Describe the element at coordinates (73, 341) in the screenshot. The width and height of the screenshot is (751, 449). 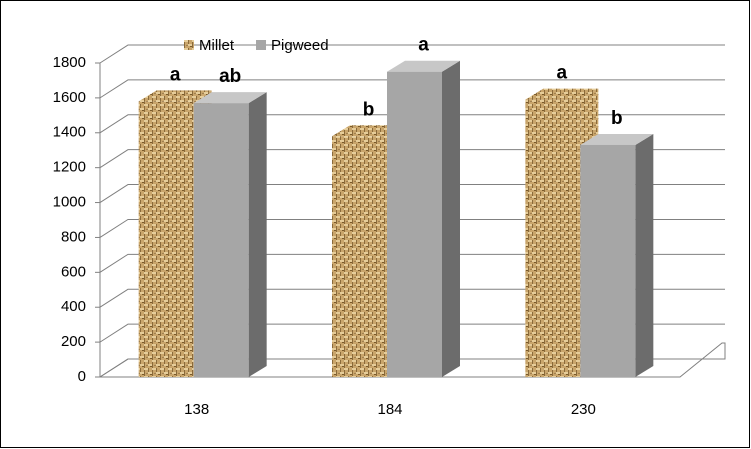
I see `y-tick-label: 200` at that location.